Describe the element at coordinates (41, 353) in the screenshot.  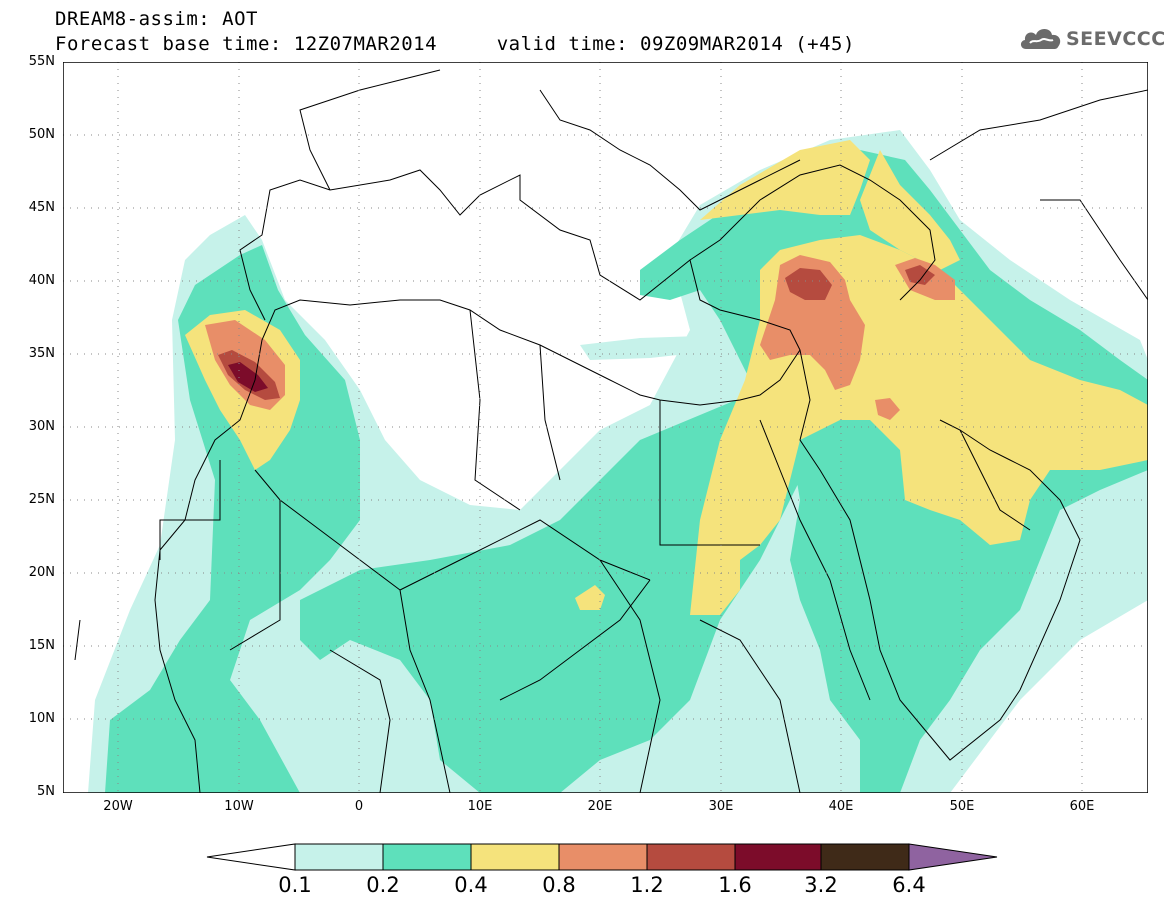
I see `lat-label: 35N` at that location.